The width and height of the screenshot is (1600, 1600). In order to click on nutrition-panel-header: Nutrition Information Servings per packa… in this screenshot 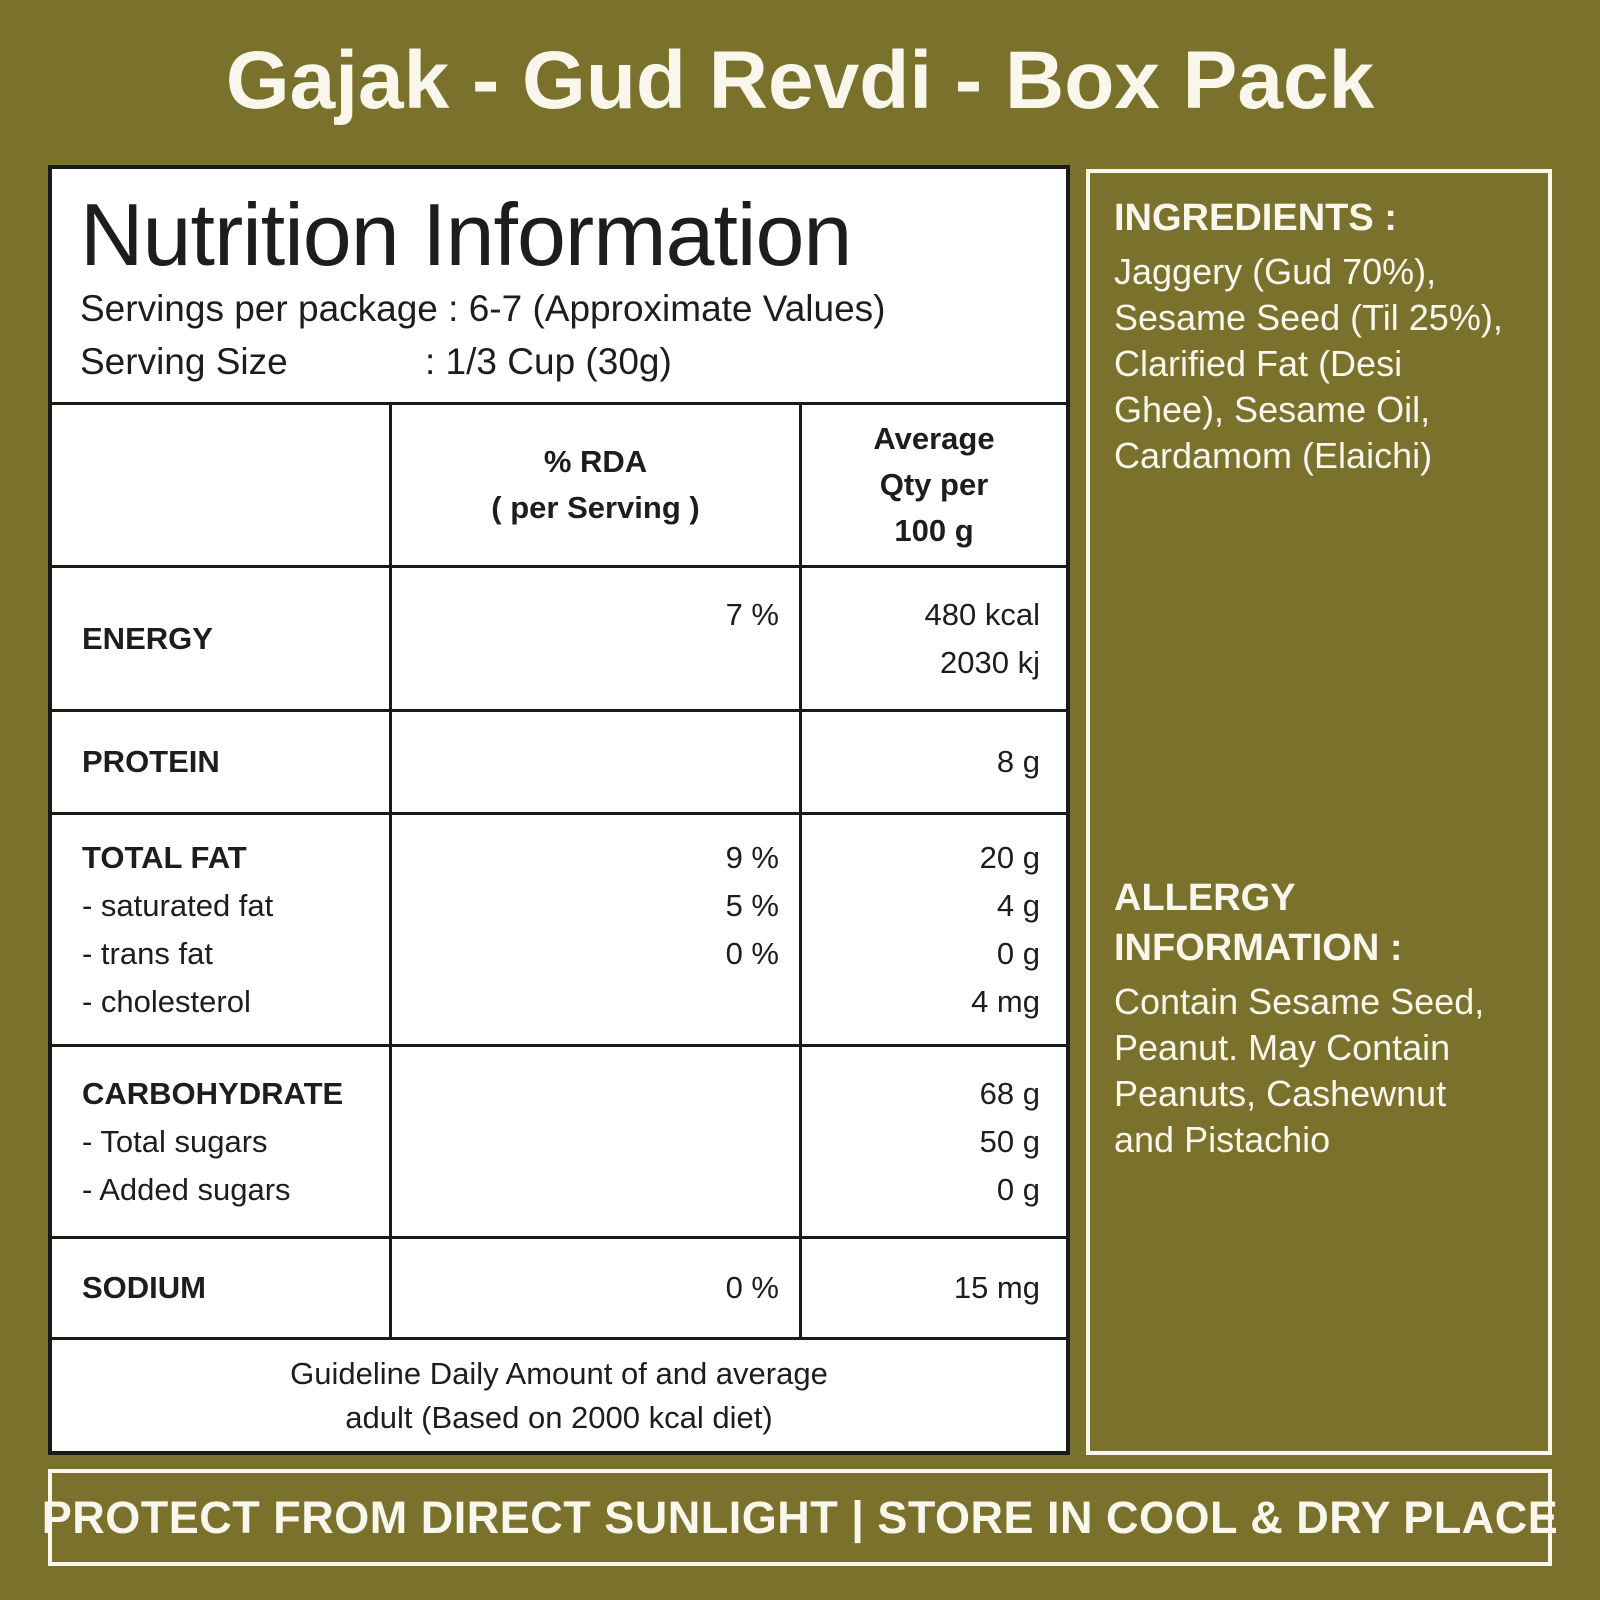, I will do `click(559, 285)`.